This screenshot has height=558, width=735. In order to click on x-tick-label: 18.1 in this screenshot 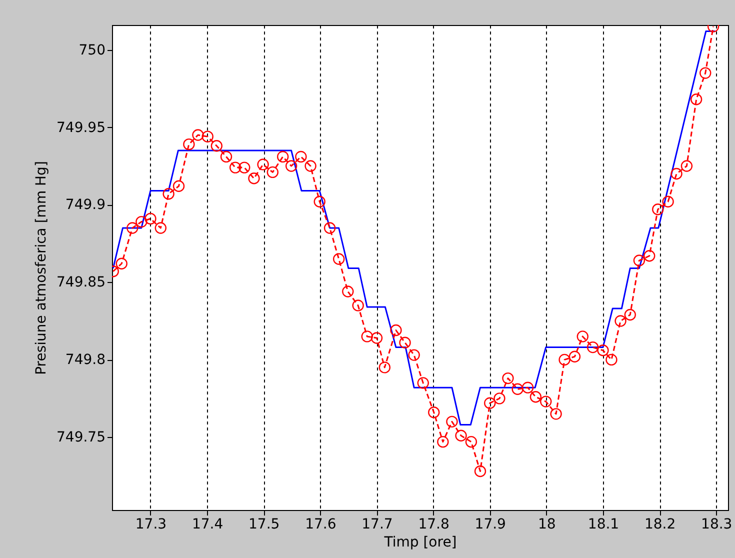, I will do `click(604, 524)`.